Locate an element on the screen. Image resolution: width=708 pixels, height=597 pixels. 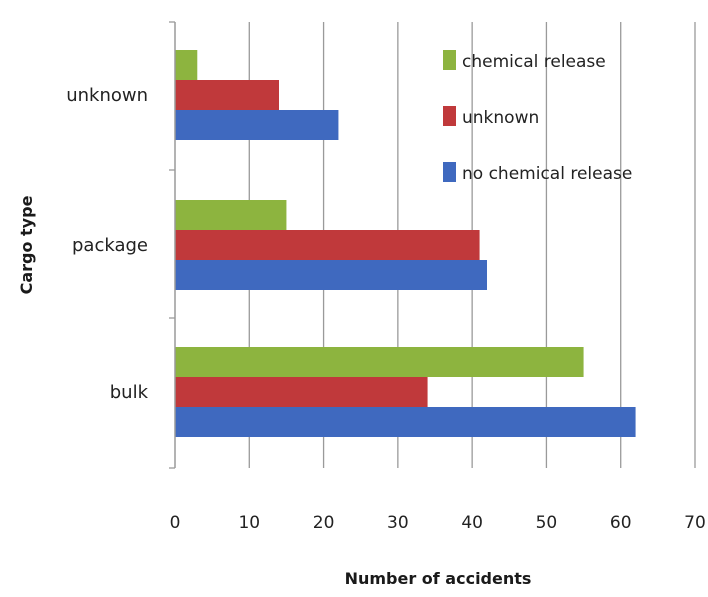
y-axis-title: Cargo type is located at coordinates (26, 244).